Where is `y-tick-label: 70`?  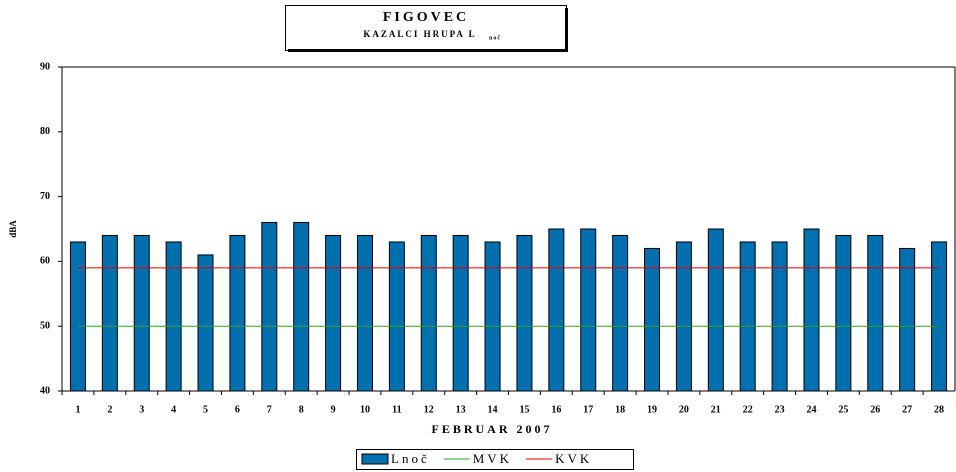
y-tick-label: 70 is located at coordinates (45, 196).